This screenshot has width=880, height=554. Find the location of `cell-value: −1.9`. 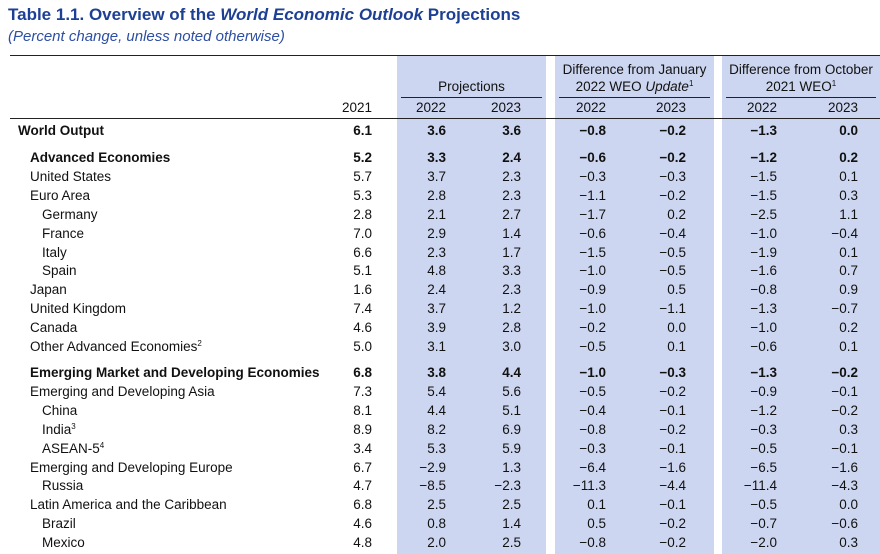

cell-value: −1.9 is located at coordinates (763, 252).